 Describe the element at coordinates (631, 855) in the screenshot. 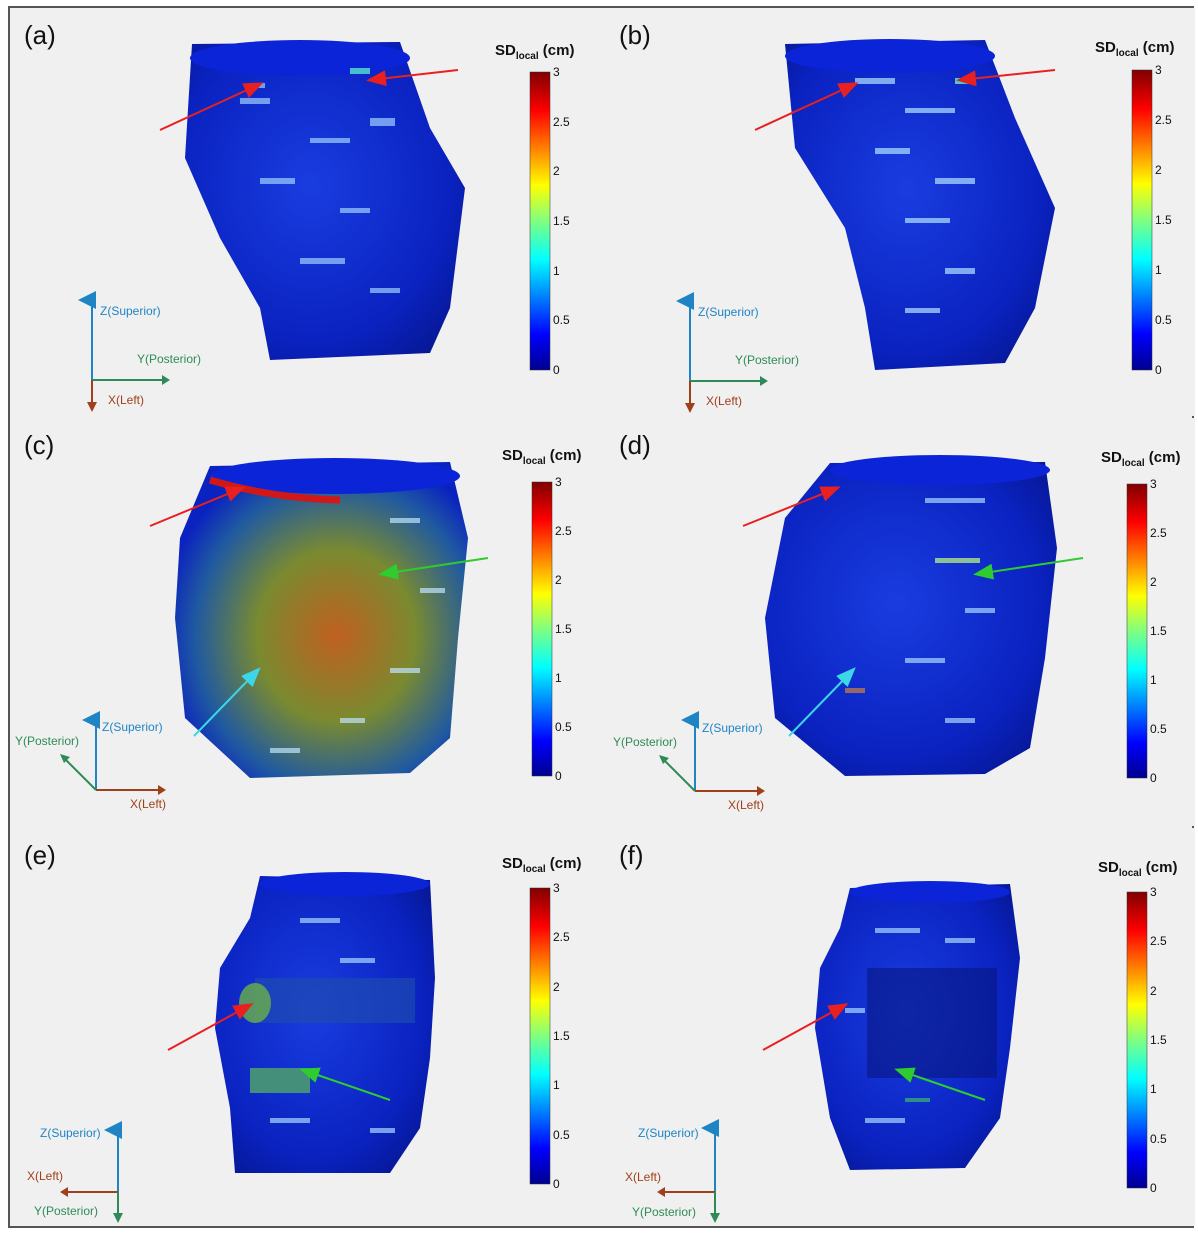

I see `panel-label: (f)` at that location.